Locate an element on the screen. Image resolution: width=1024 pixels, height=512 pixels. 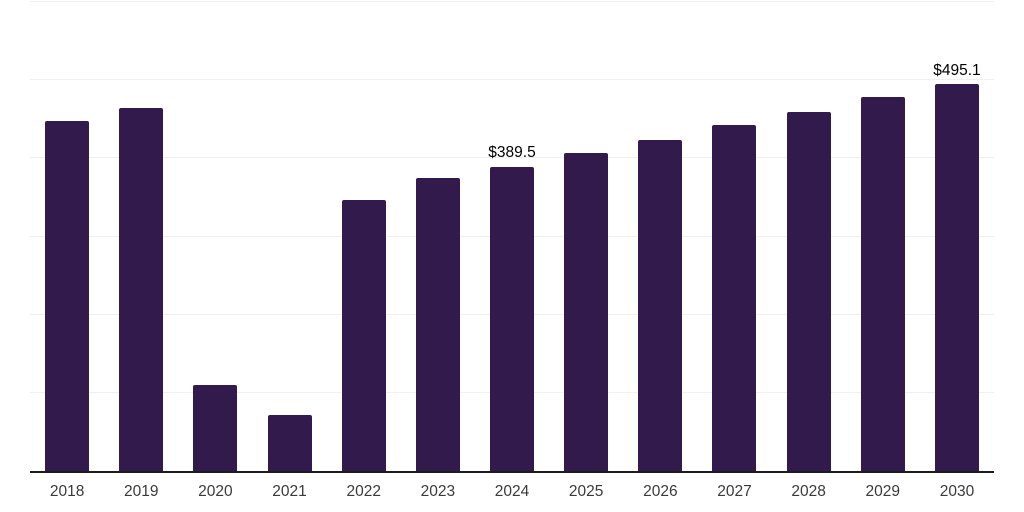
bar-value-label: $495.1 is located at coordinates (957, 70).